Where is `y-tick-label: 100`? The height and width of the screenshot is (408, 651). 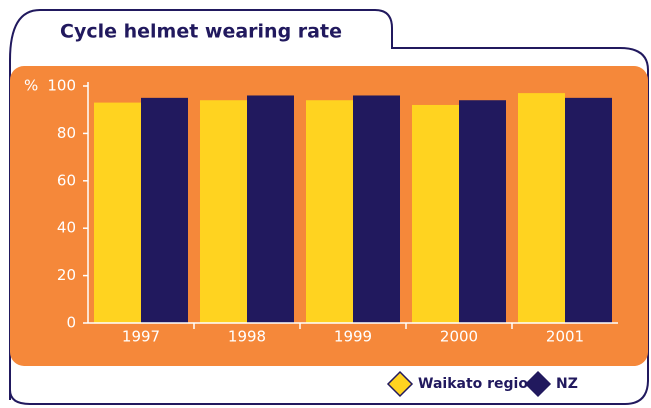 y-tick-label: 100 is located at coordinates (61, 86).